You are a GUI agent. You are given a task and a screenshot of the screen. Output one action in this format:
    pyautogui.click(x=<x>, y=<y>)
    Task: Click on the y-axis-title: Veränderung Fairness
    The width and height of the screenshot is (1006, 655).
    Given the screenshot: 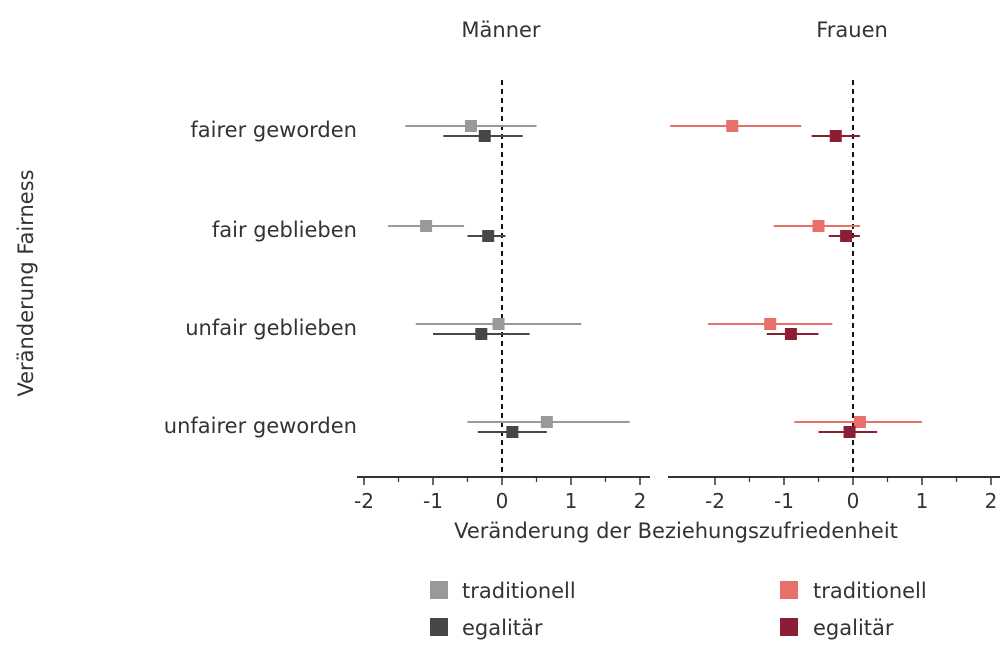 What is the action you would take?
    pyautogui.click(x=26, y=282)
    